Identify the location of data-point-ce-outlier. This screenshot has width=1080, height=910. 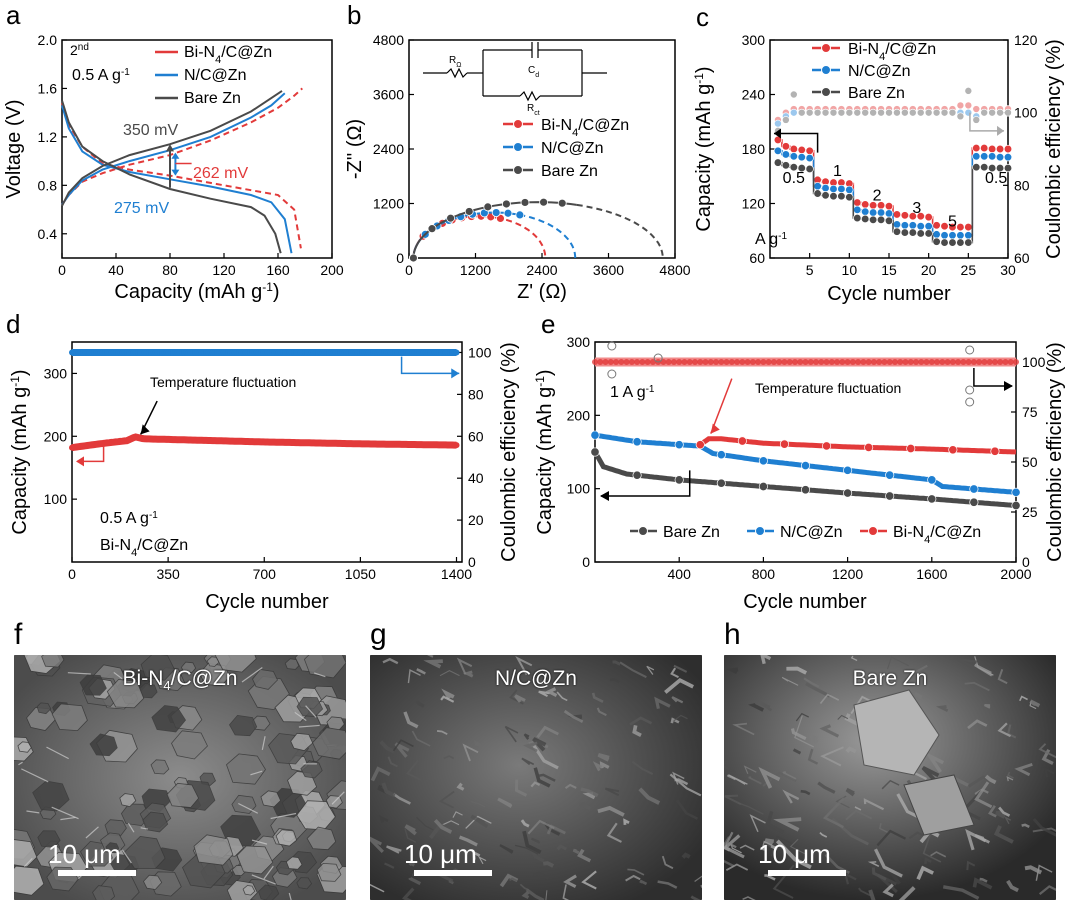
(970, 402).